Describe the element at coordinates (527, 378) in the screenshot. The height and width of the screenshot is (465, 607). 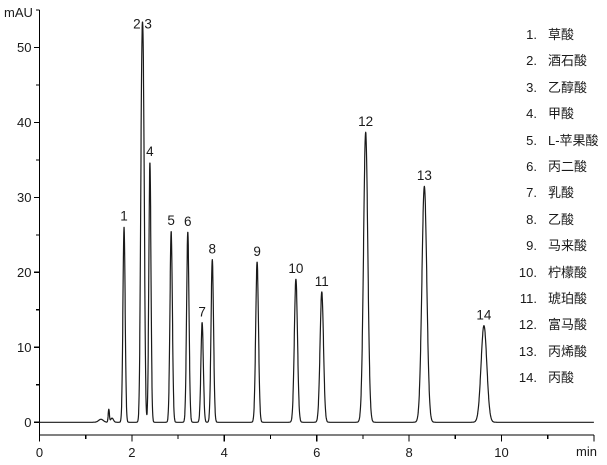
I see `legend-item-number: 14.` at that location.